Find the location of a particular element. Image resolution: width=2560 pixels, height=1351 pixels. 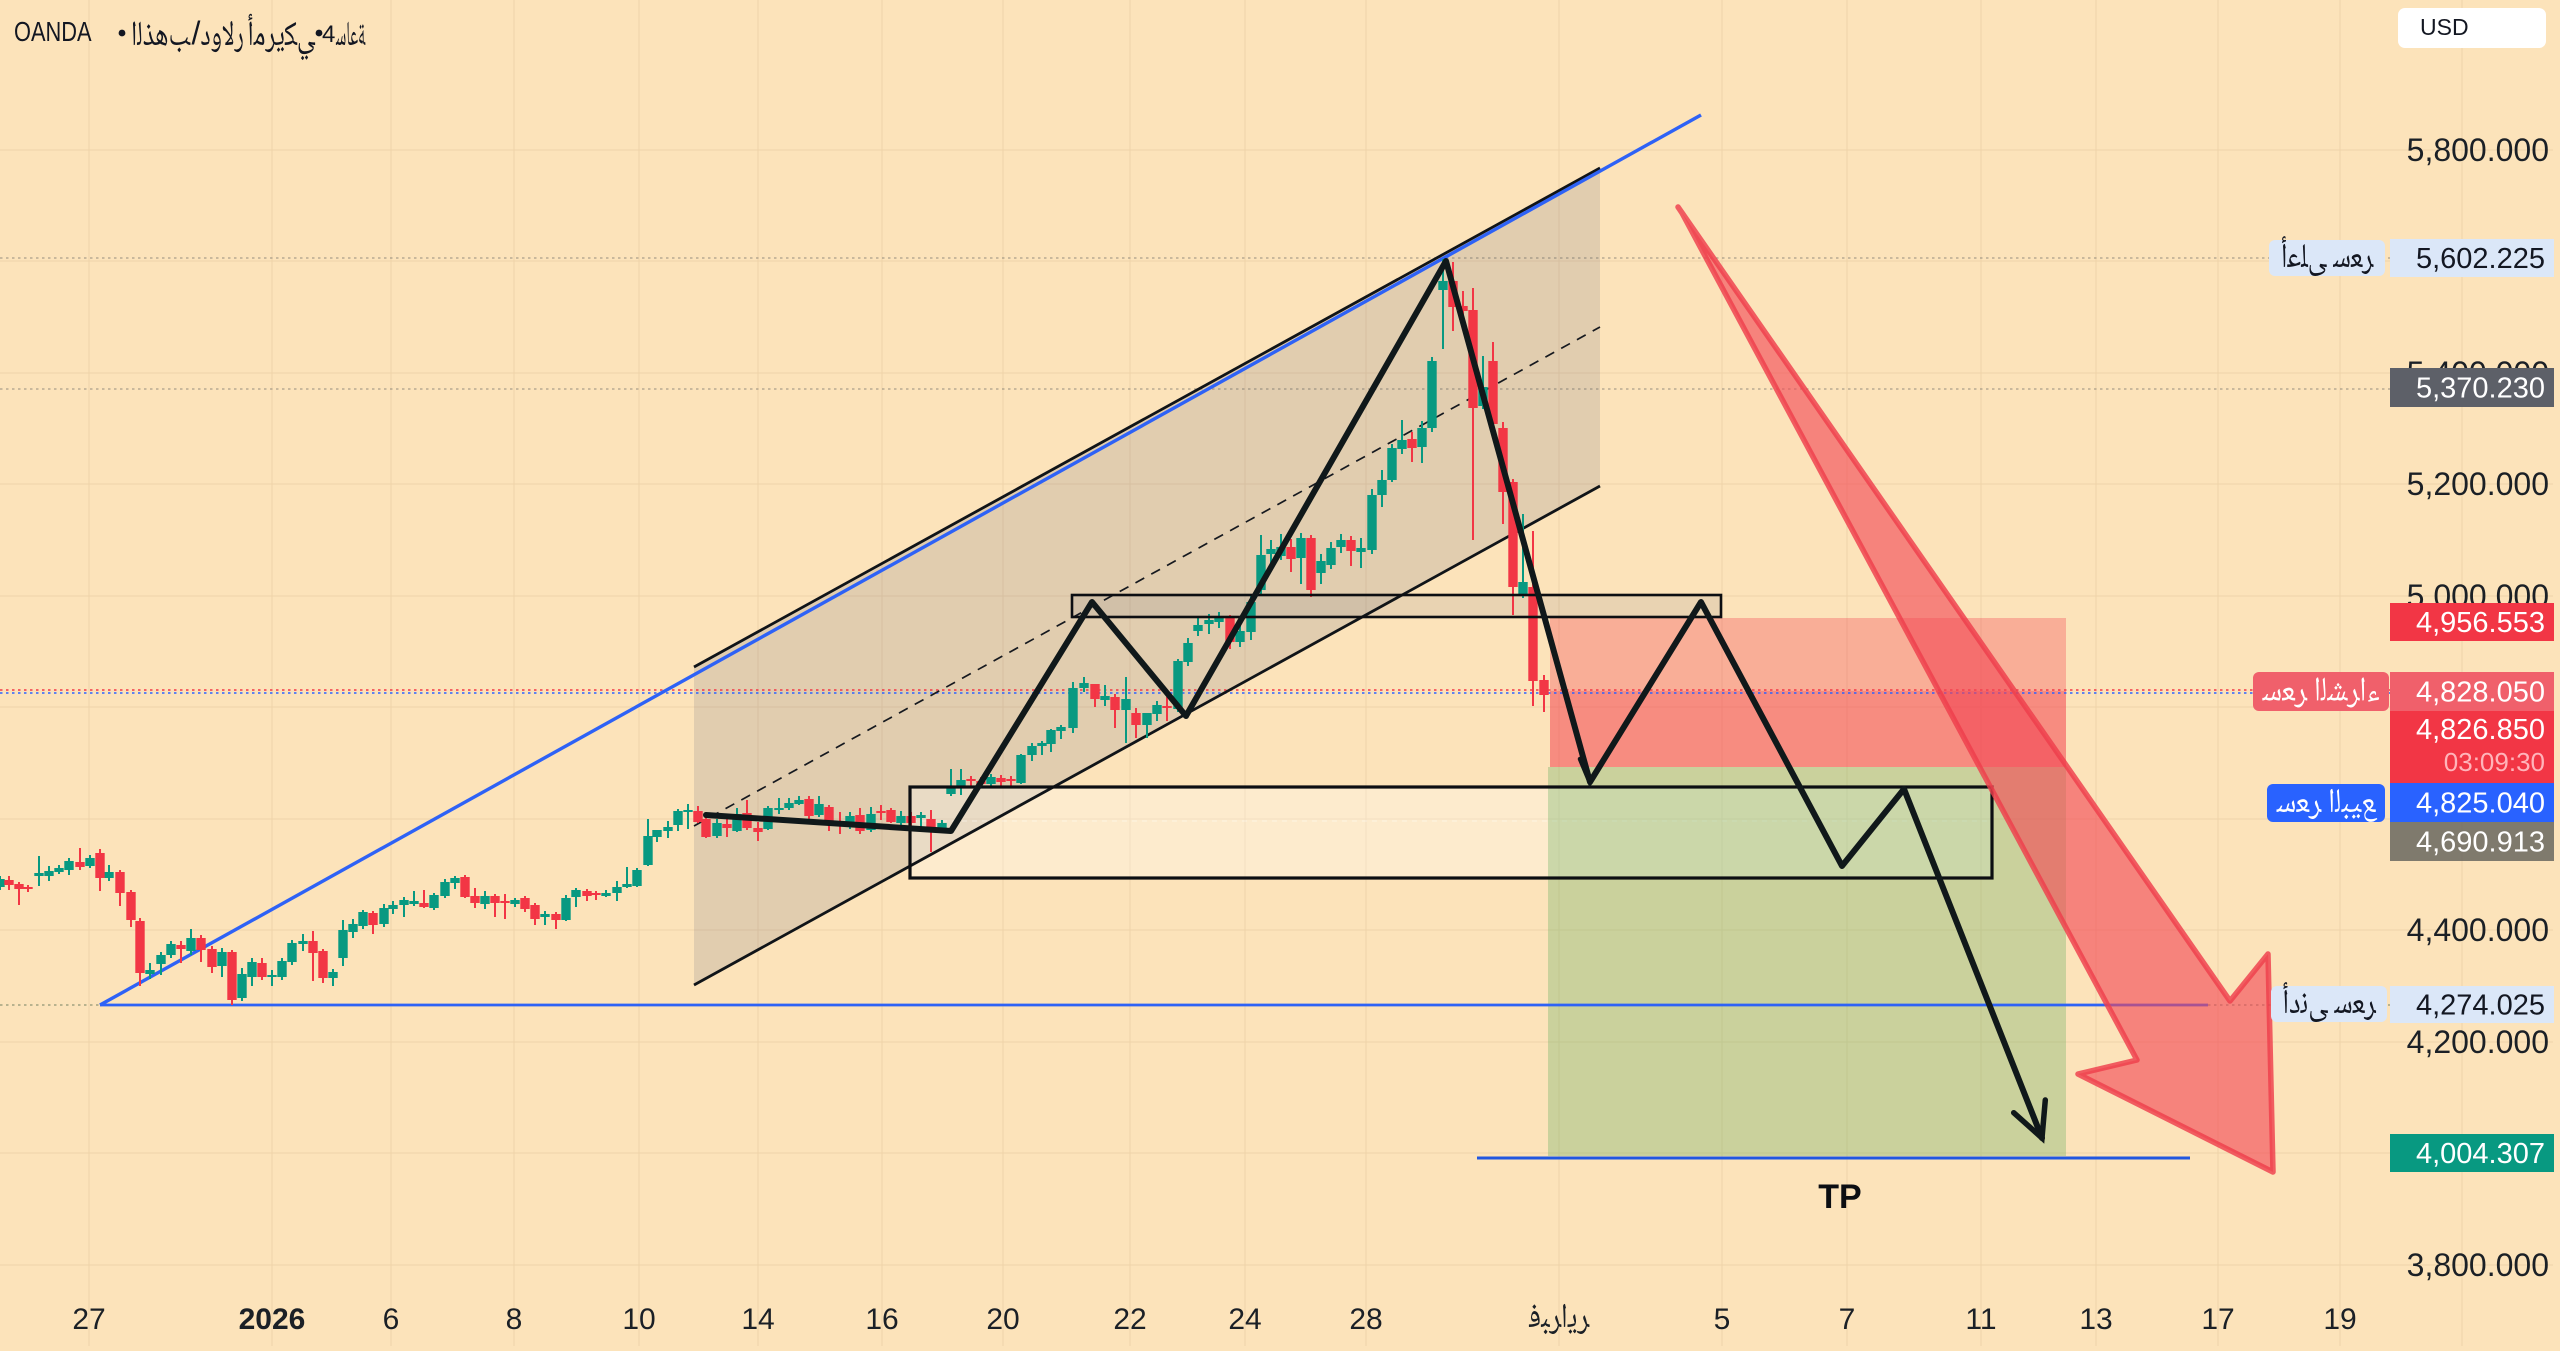

svg-text: 4,004.307 is located at coordinates (2480, 1154).